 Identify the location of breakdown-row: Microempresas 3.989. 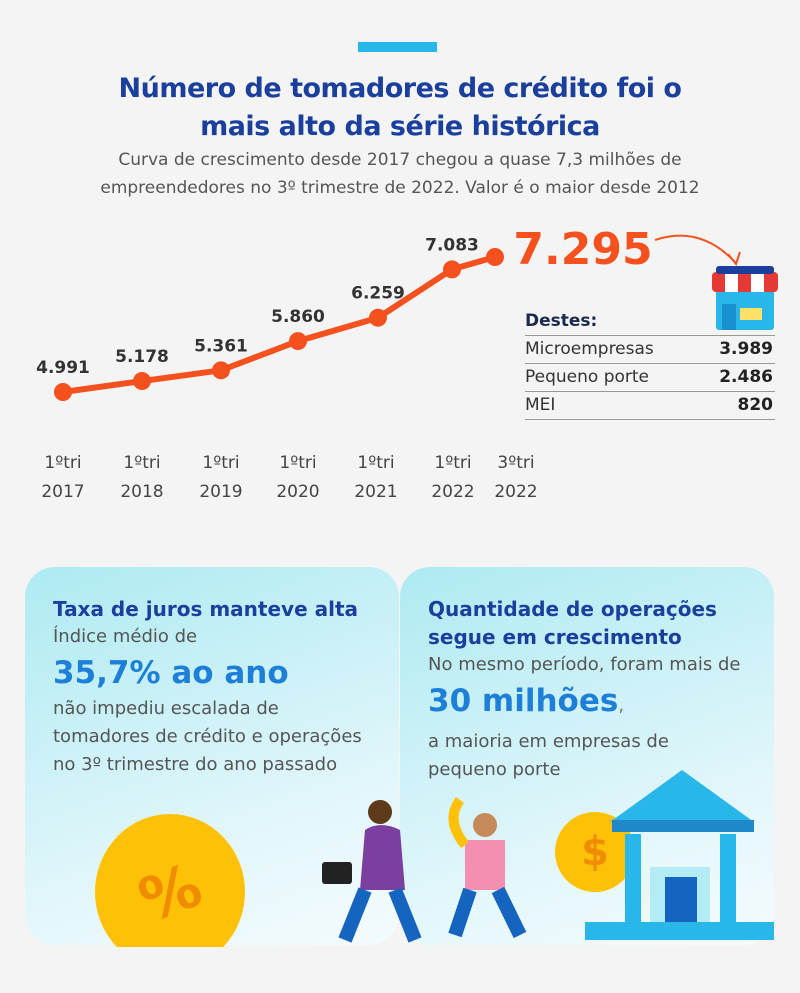
(650, 350).